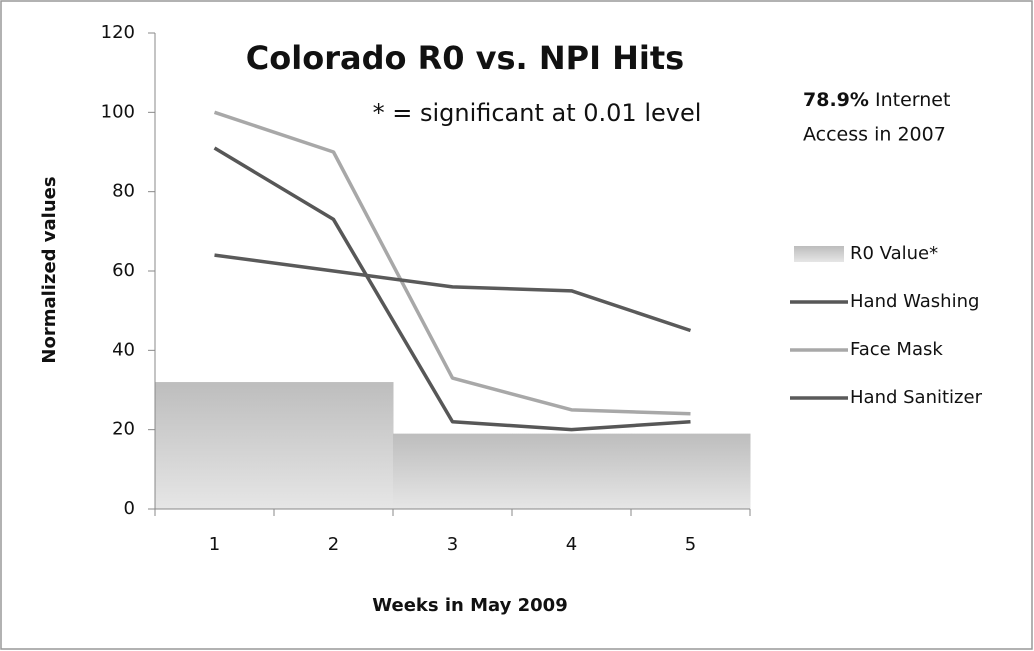  I want to click on annotation: 78.9%, so click(836, 100).